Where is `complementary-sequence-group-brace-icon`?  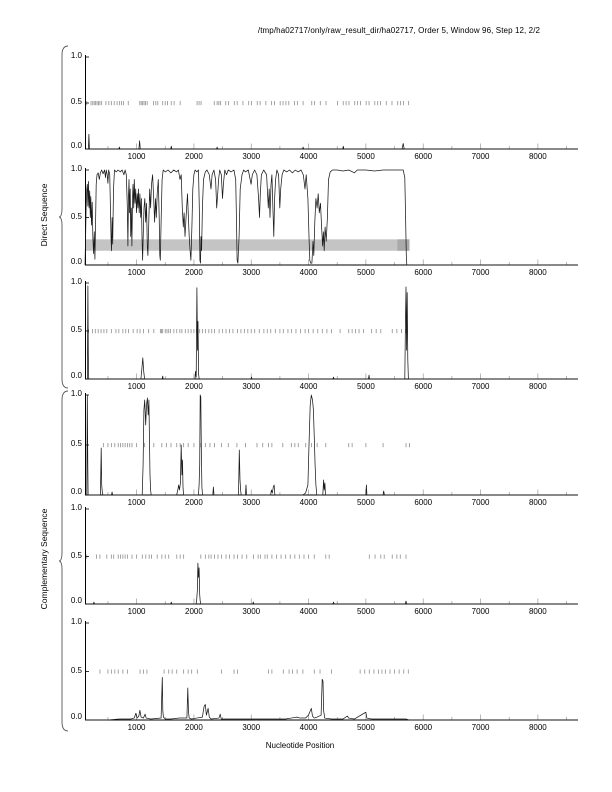
complementary-sequence-group-brace-icon is located at coordinates (63, 561).